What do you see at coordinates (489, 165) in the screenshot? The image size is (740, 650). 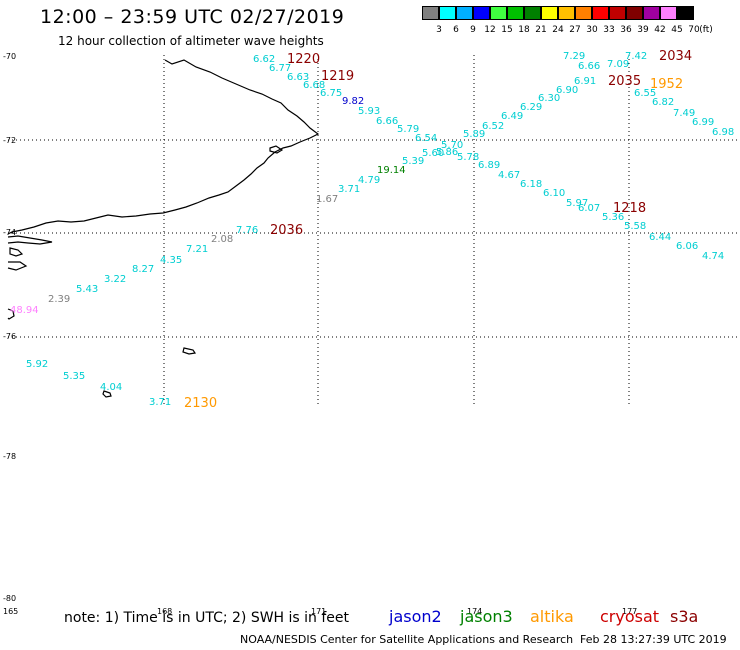 I see `wave-height-label: 6.89` at bounding box center [489, 165].